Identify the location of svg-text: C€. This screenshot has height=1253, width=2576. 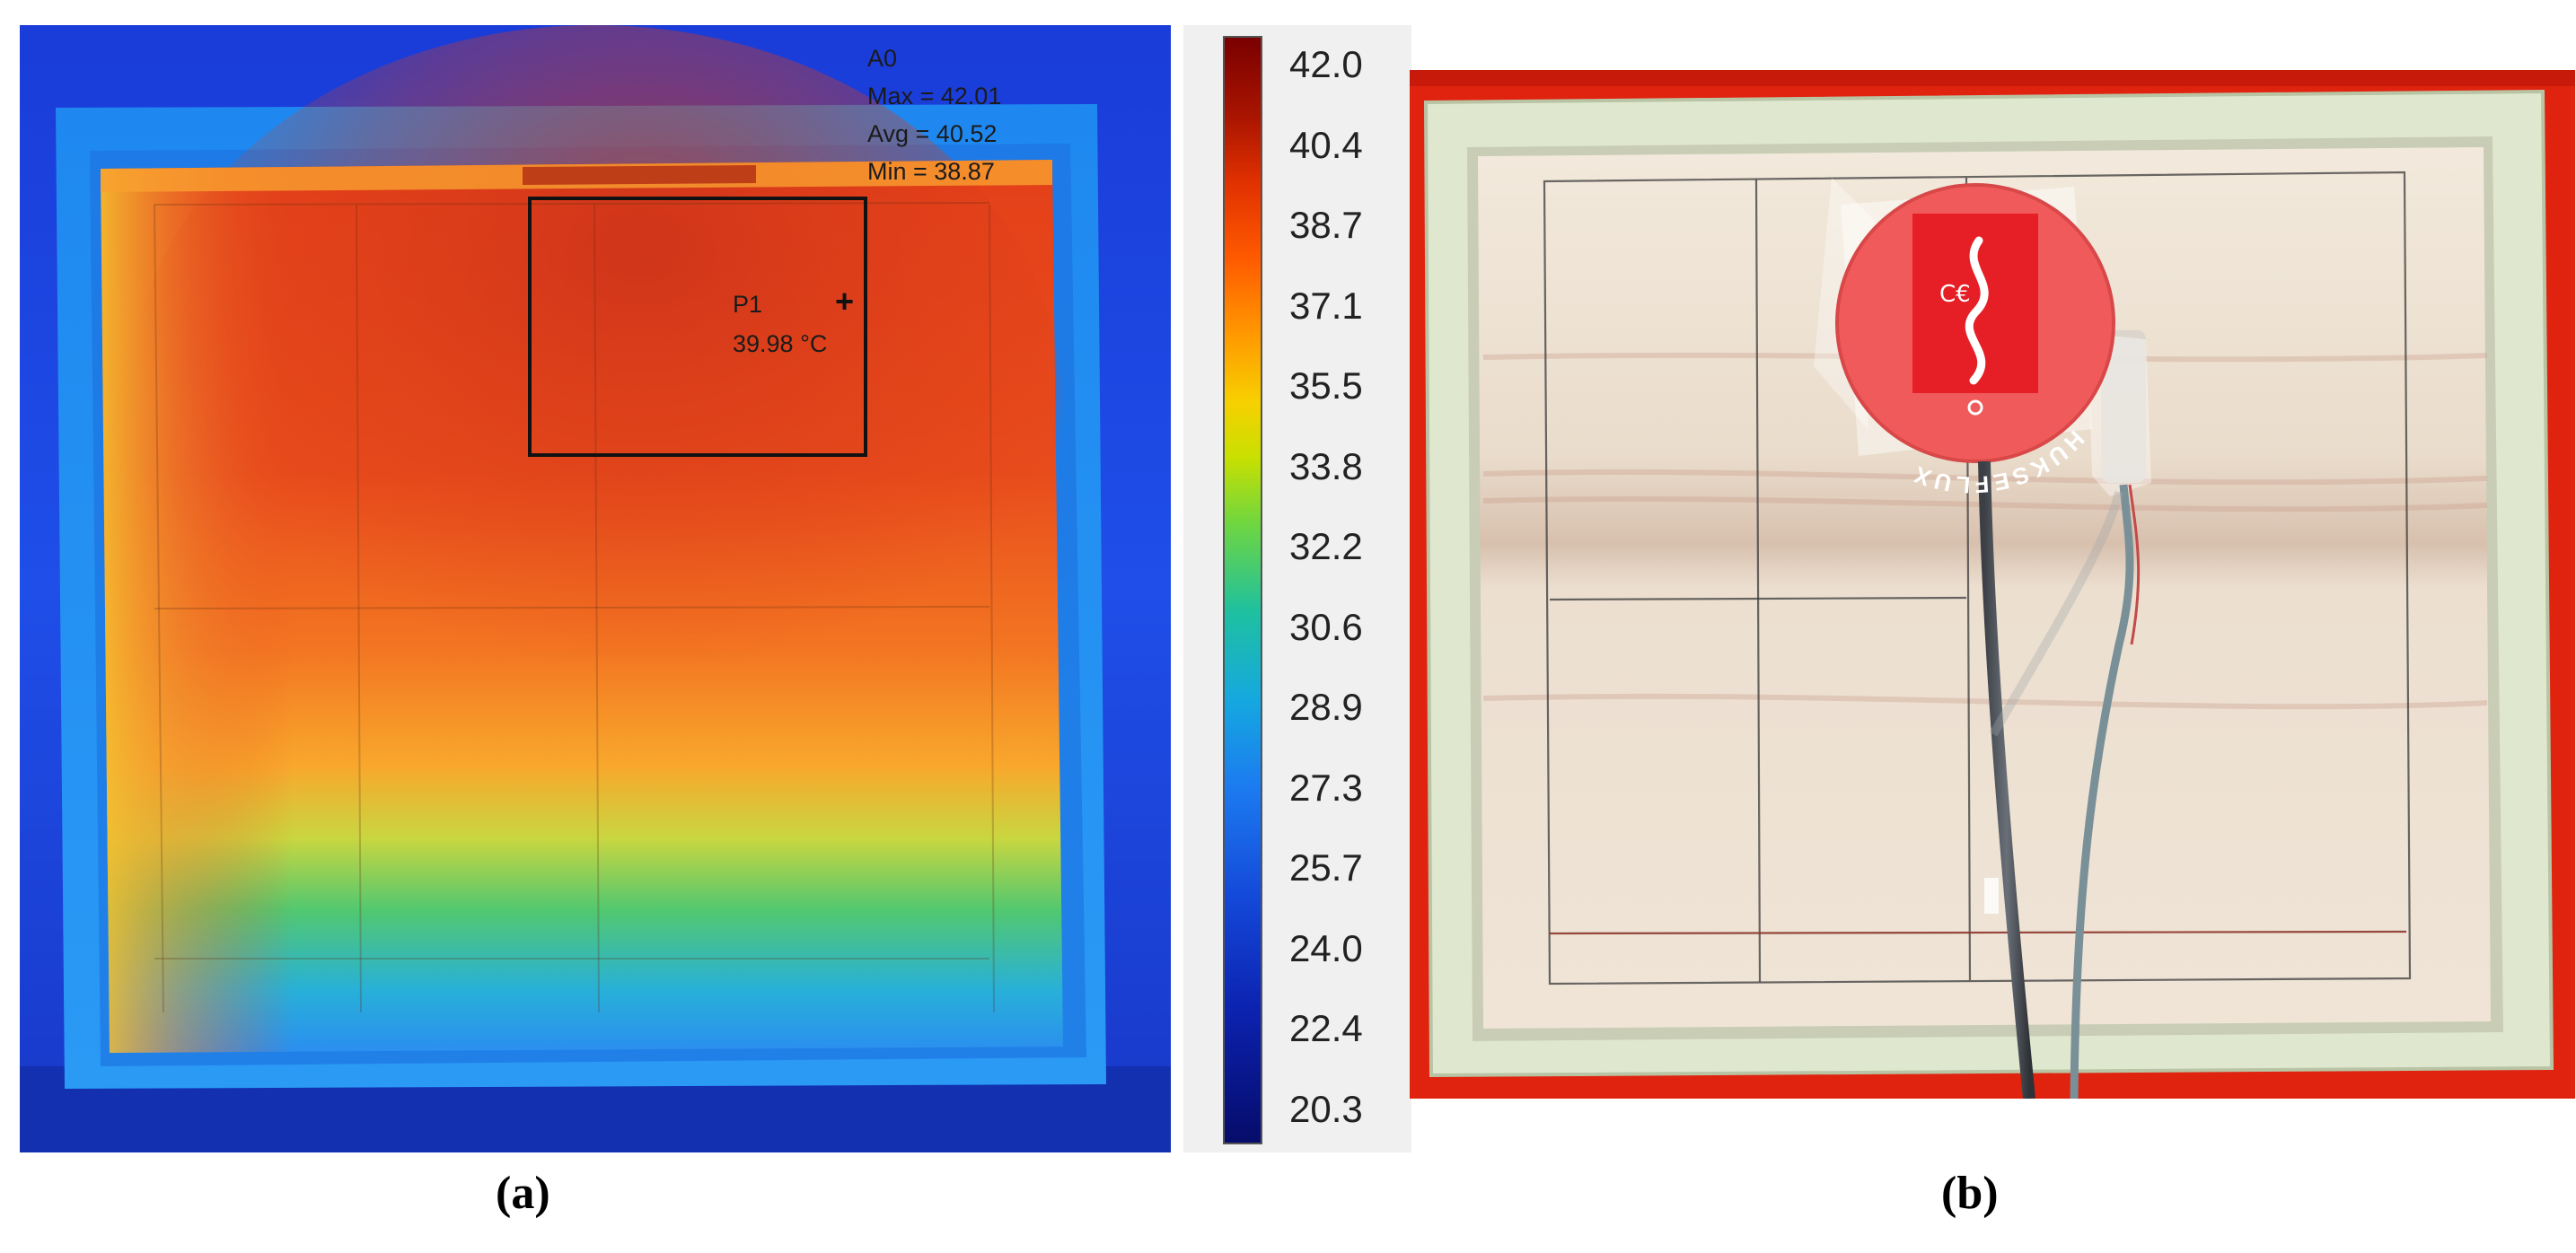
(1955, 294).